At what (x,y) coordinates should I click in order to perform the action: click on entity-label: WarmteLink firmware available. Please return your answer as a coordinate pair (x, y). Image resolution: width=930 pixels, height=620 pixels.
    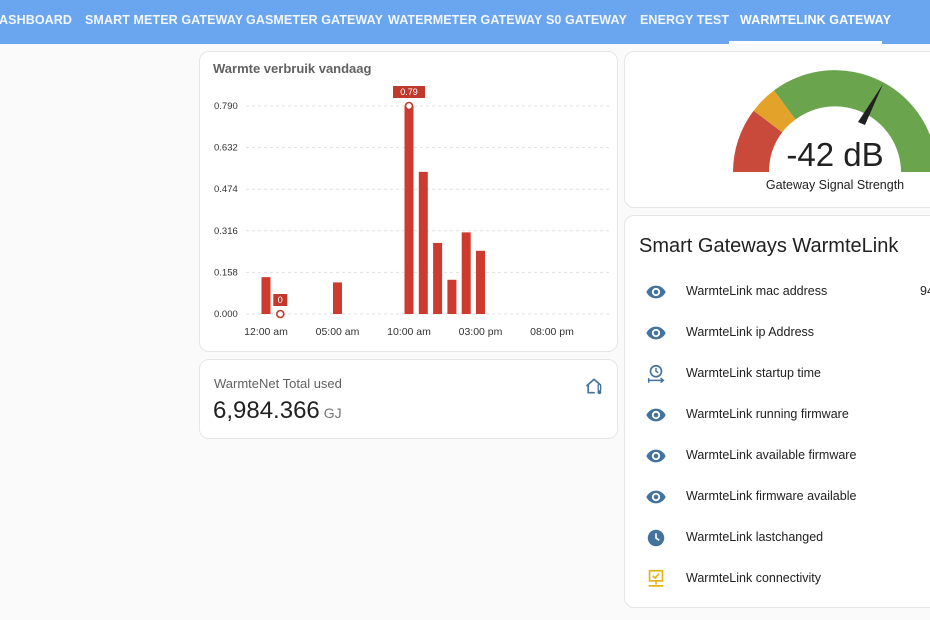
    Looking at the image, I should click on (771, 496).